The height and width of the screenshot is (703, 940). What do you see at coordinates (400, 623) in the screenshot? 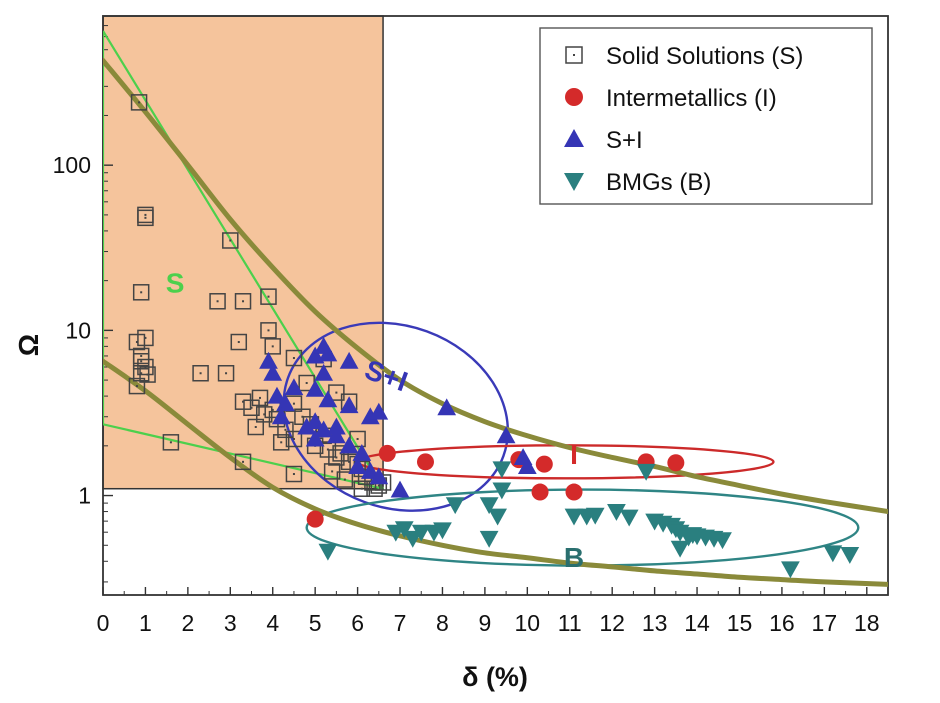
I see `x-tick-label: 7` at bounding box center [400, 623].